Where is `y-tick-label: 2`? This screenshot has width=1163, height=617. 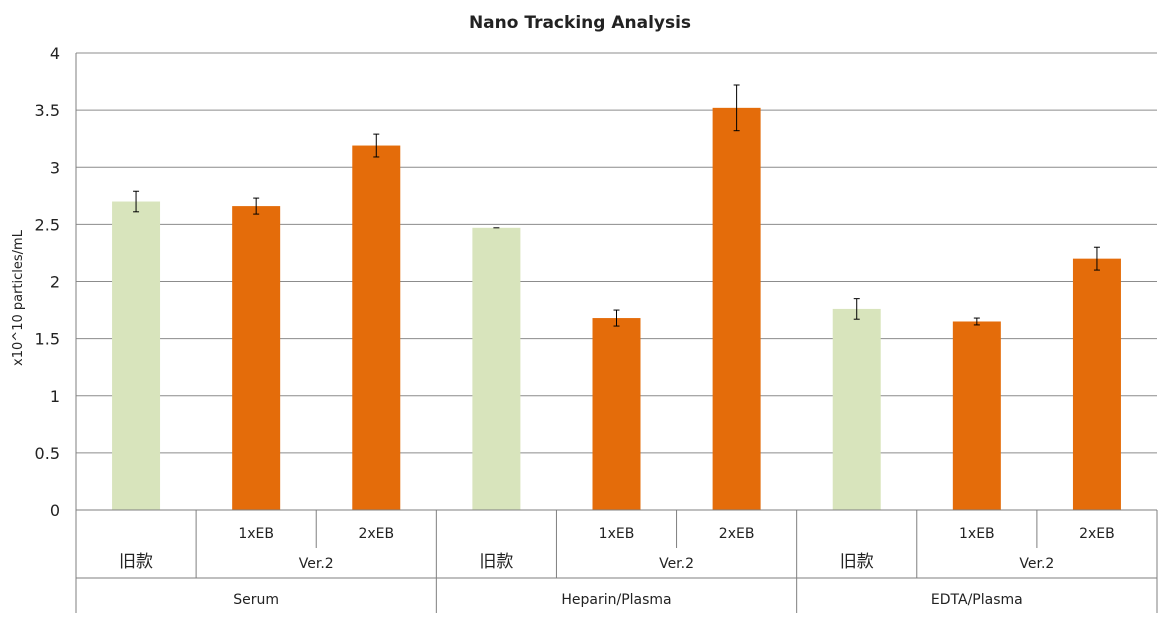 y-tick-label: 2 is located at coordinates (55, 282).